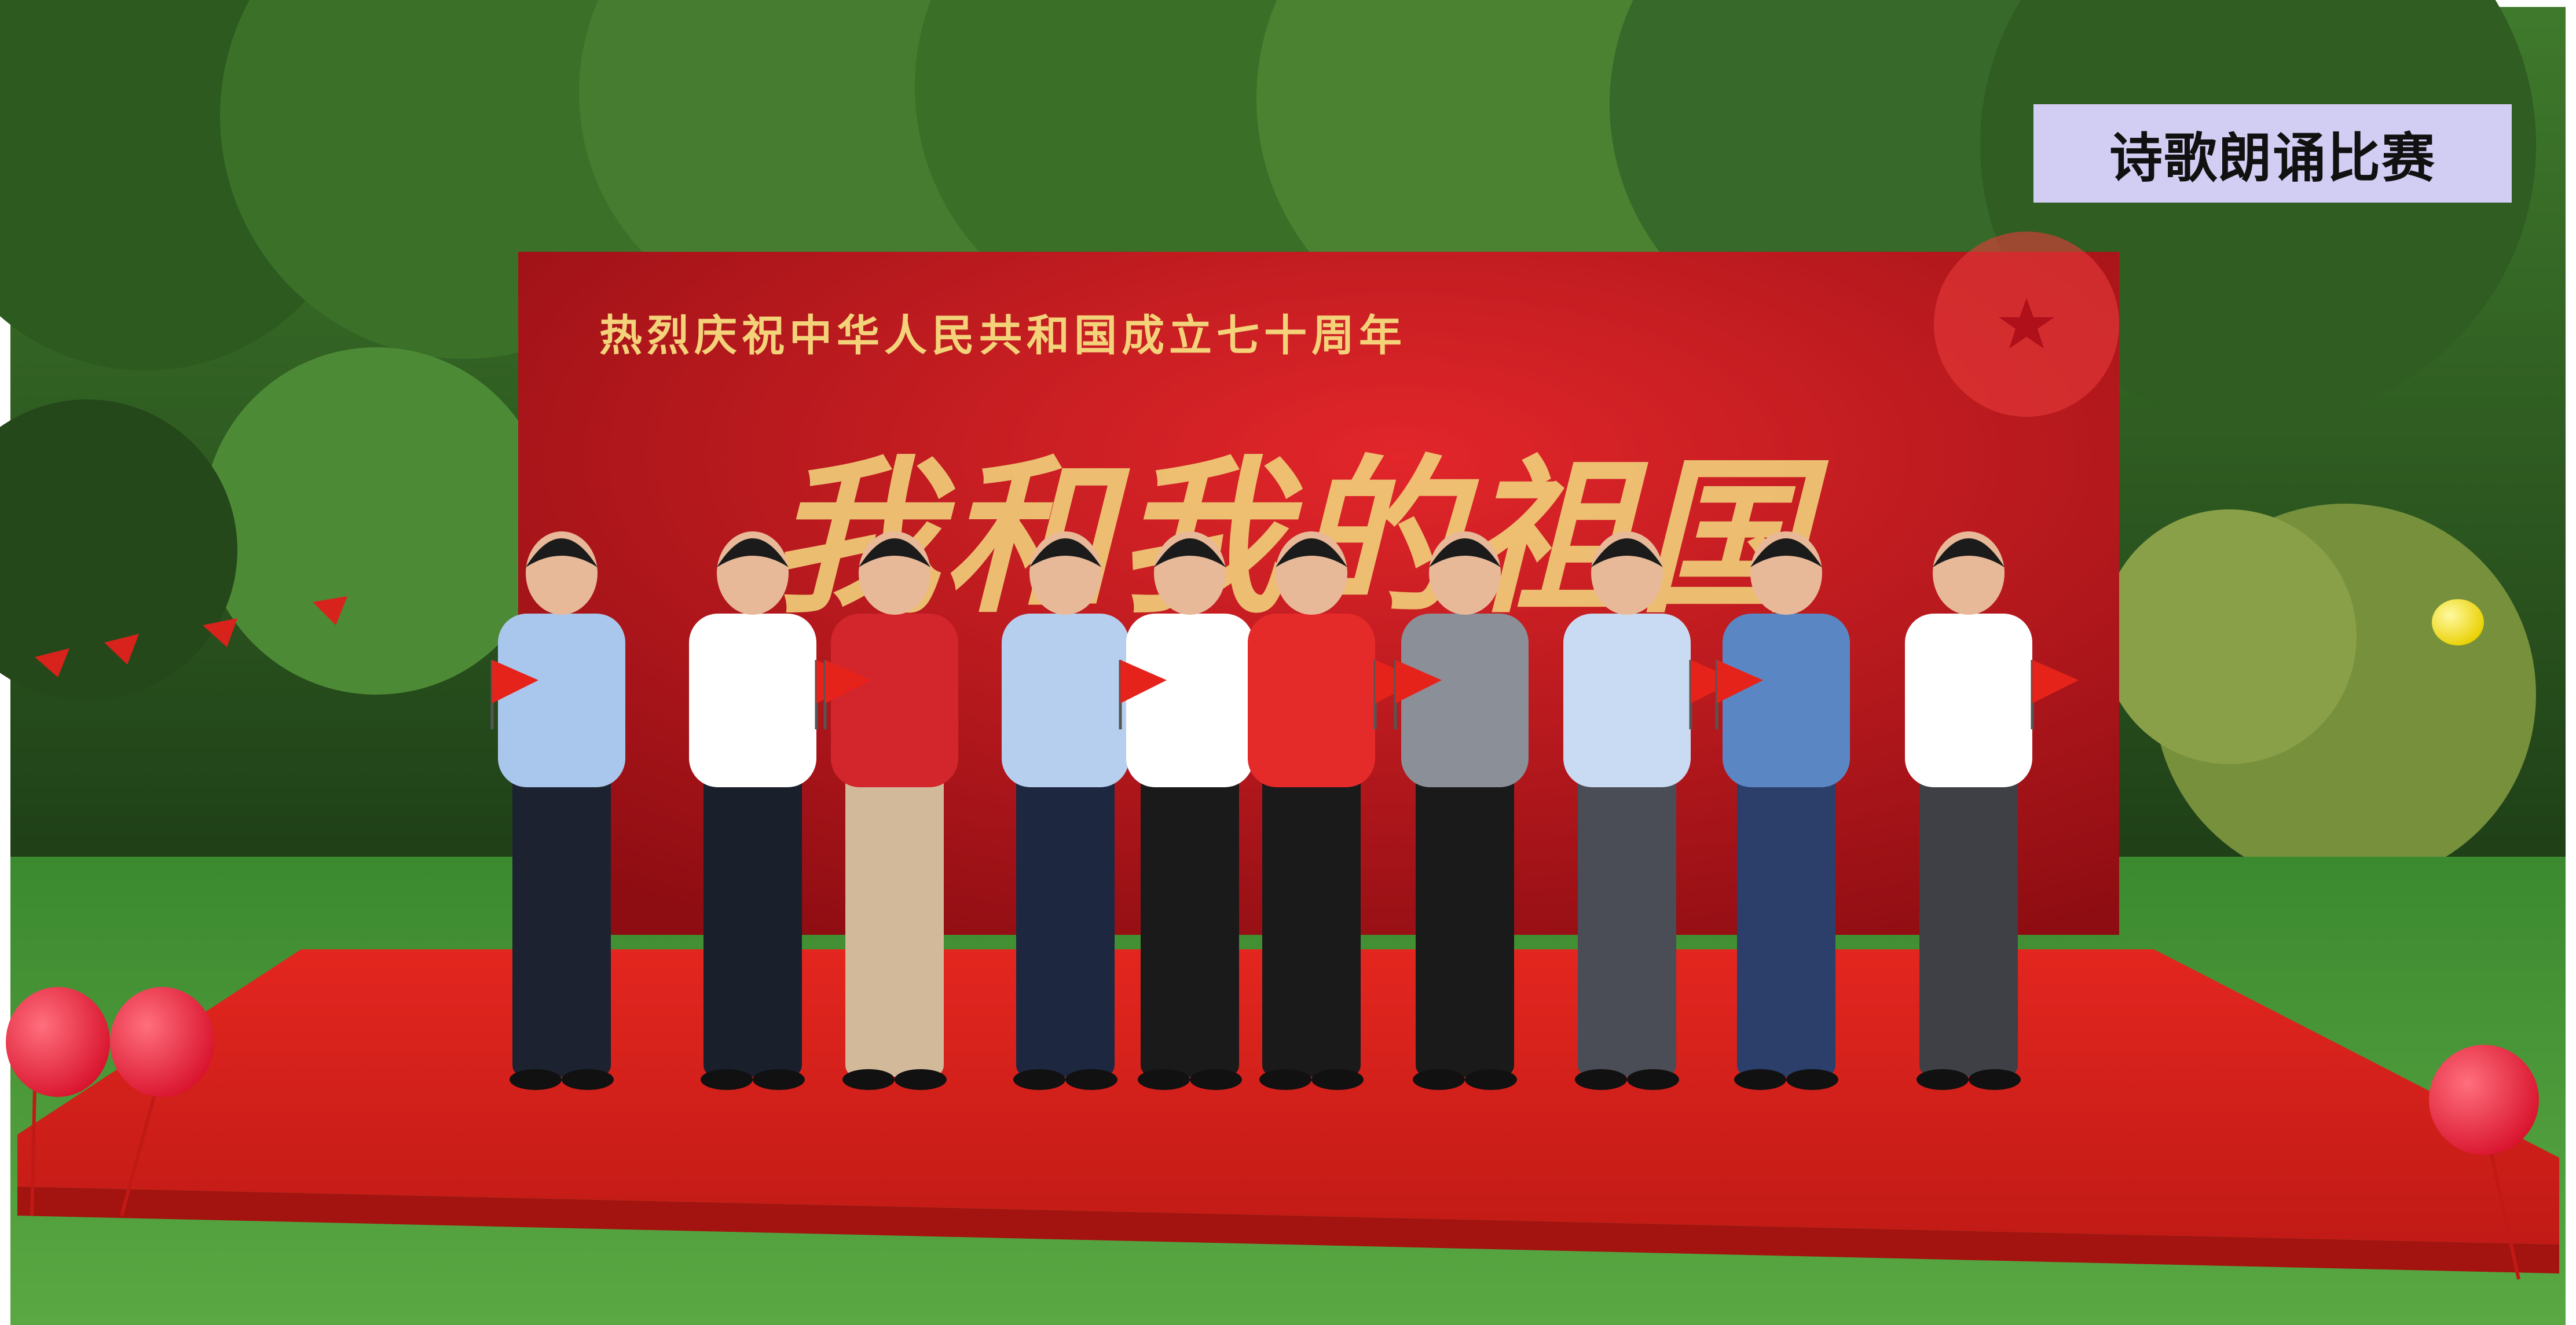 The image size is (2576, 1325). I want to click on yellow-balloon, so click(2458, 622).